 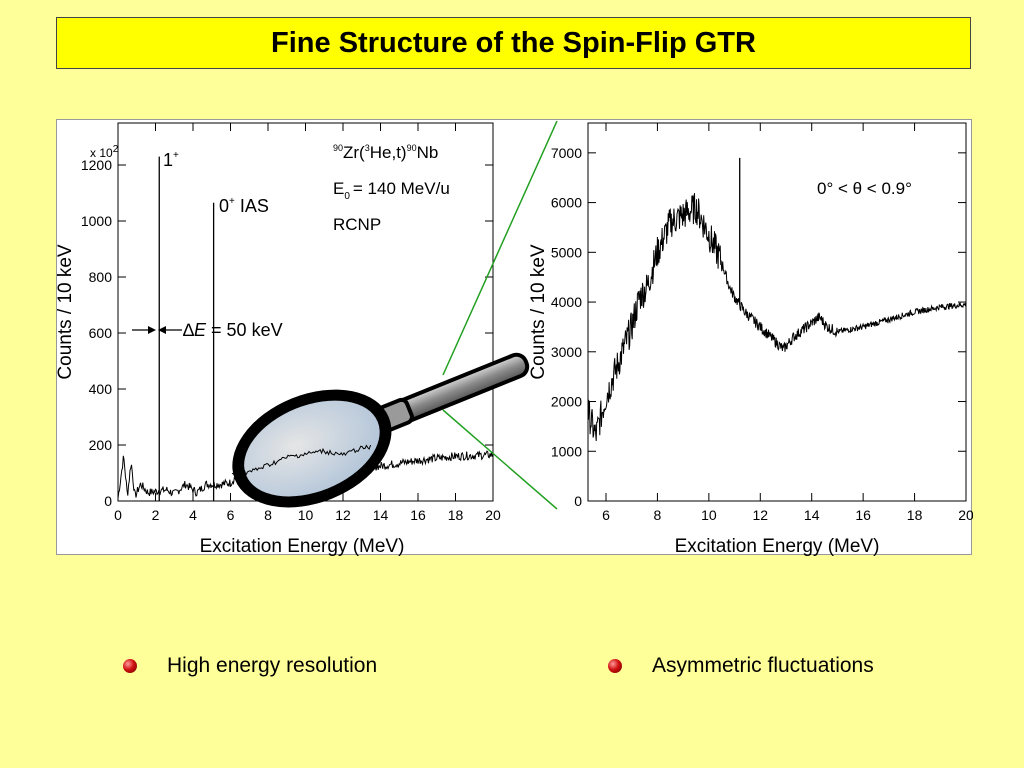 I want to click on bullet-text: Asymmetric fluctuations, so click(x=763, y=665).